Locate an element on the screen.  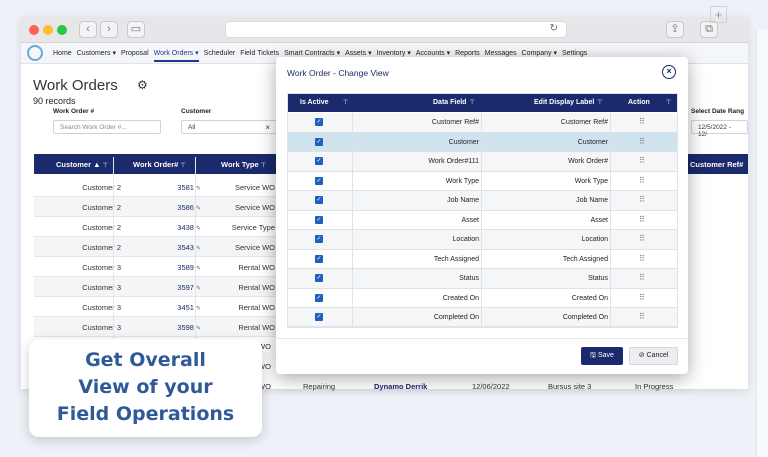
table-row: Customer 3 3597 ✎ Rental WO is located at coordinates (156, 287).